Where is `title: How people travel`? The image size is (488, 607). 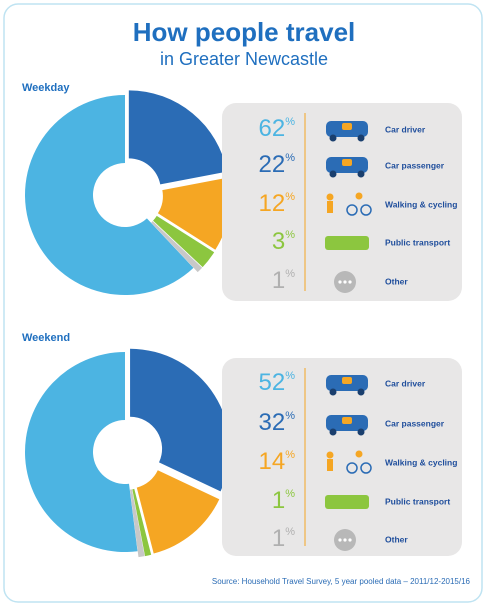 title: How people travel is located at coordinates (244, 32).